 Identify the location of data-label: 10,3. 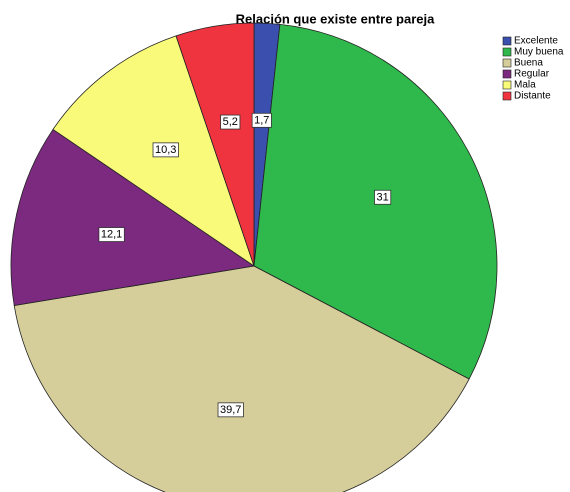
(165, 150).